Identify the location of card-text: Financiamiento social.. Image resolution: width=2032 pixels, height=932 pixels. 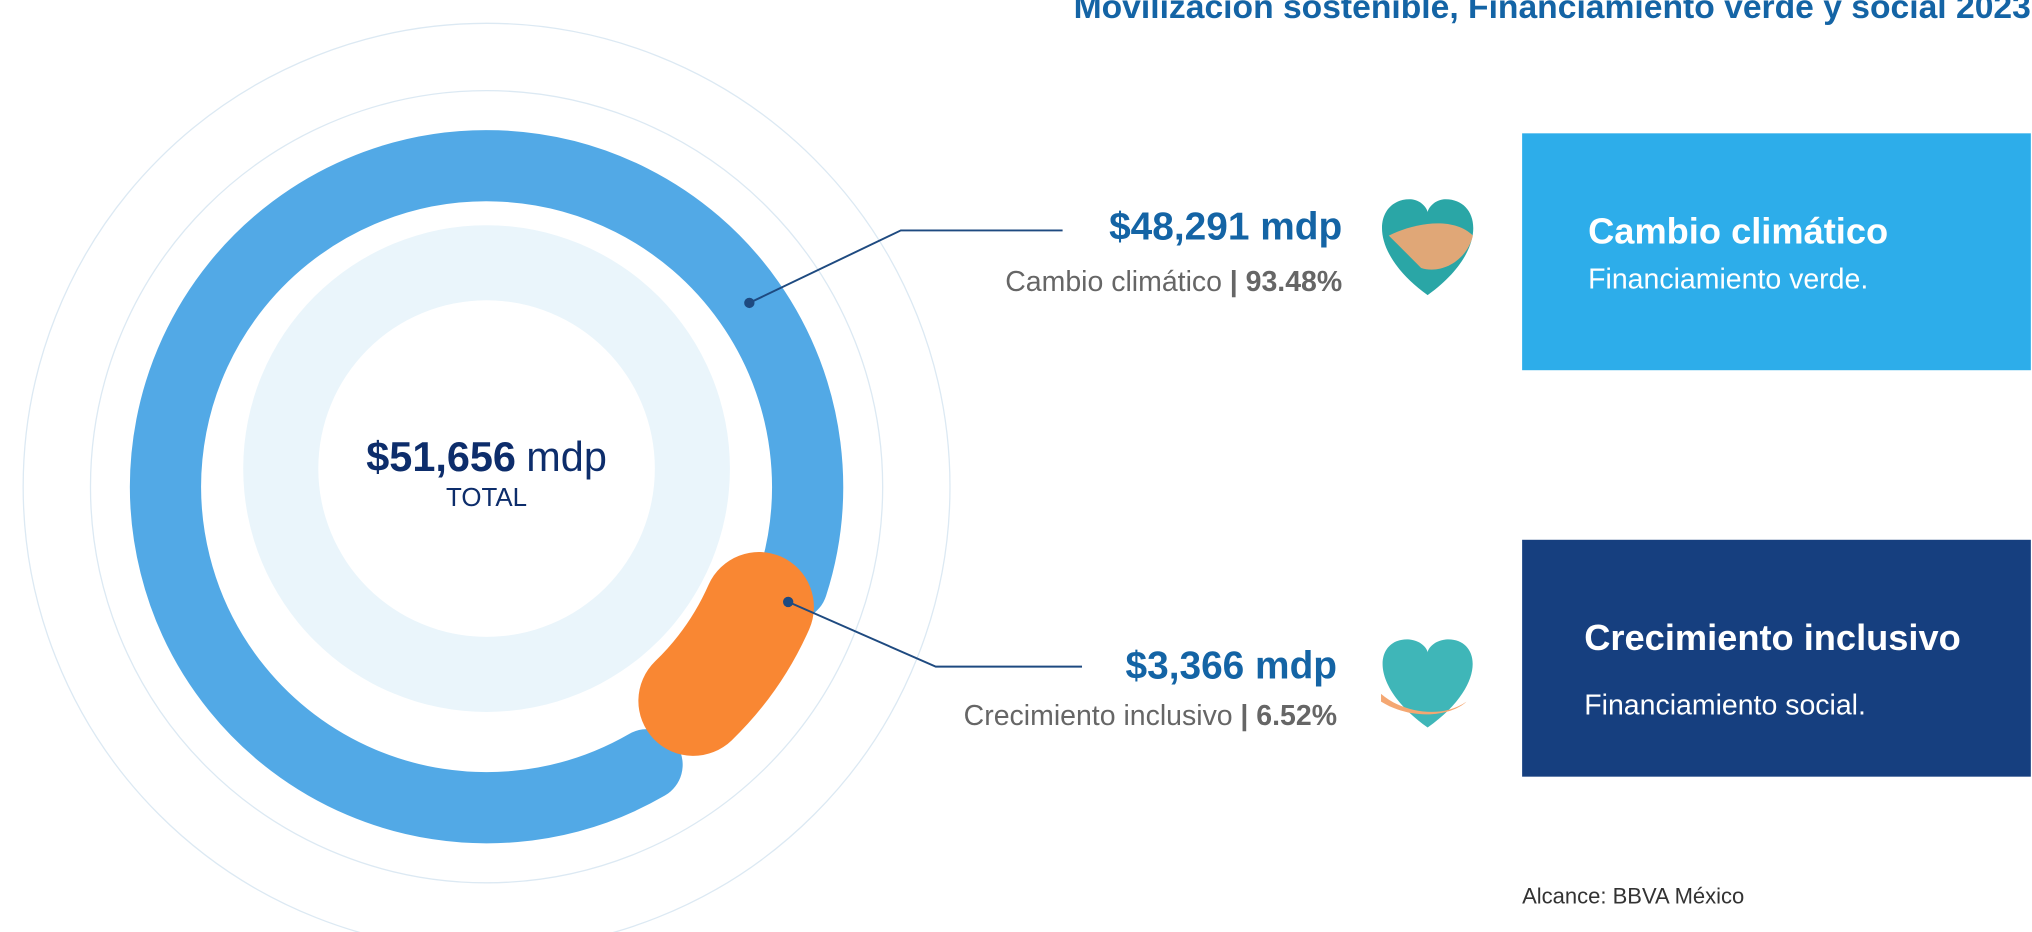
(1725, 706).